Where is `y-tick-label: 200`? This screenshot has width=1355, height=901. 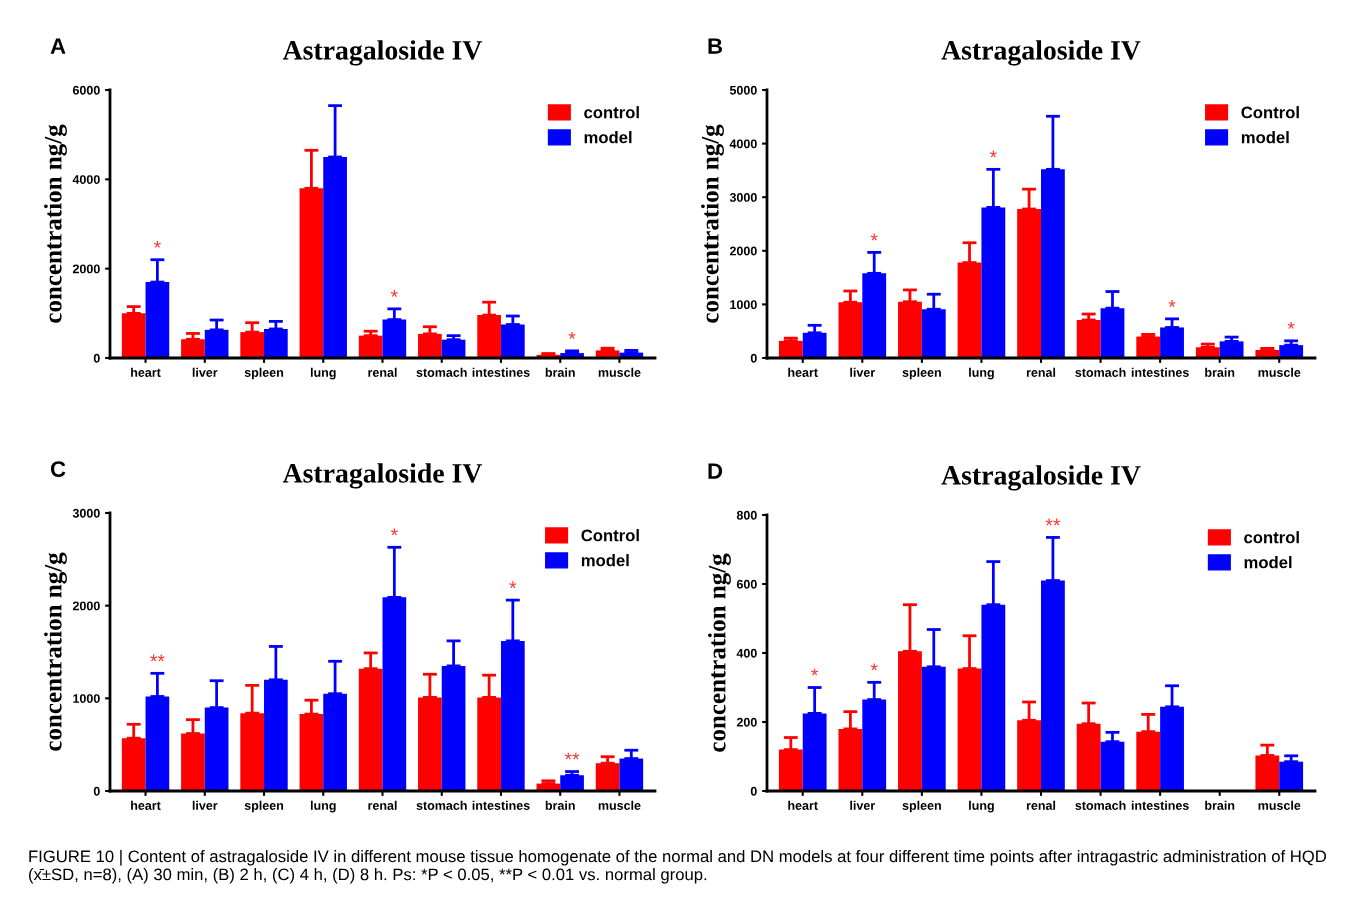 y-tick-label: 200 is located at coordinates (746, 722).